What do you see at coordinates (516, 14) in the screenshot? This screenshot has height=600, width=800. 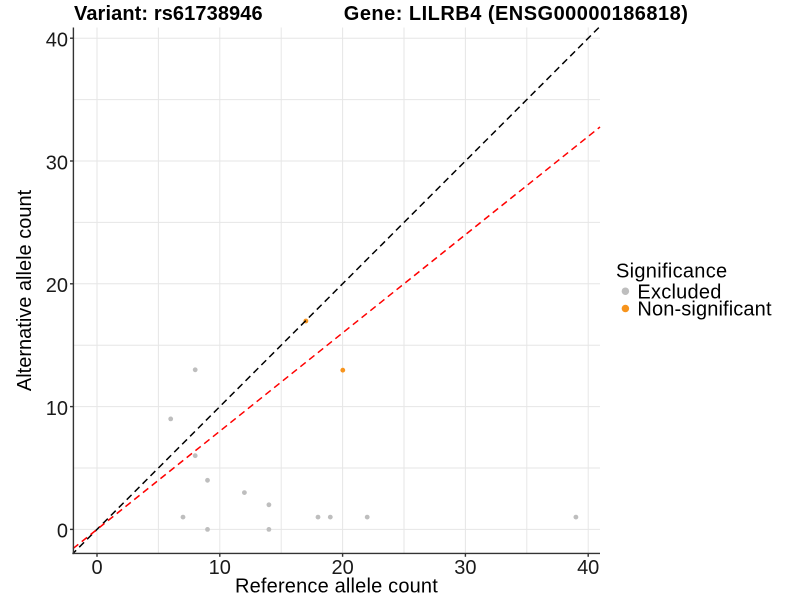 I see `svg-text: Gene: LILRB4 (ENSG00000186818)` at bounding box center [516, 14].